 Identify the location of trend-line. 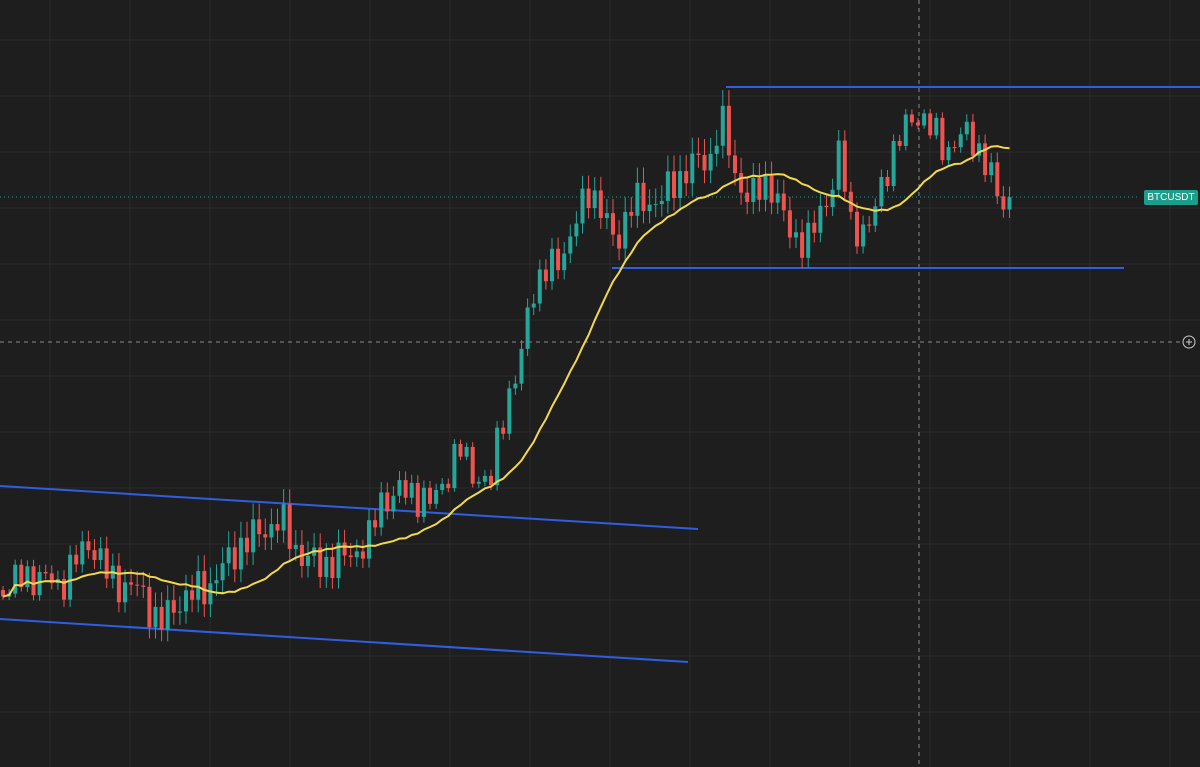
(344, 640).